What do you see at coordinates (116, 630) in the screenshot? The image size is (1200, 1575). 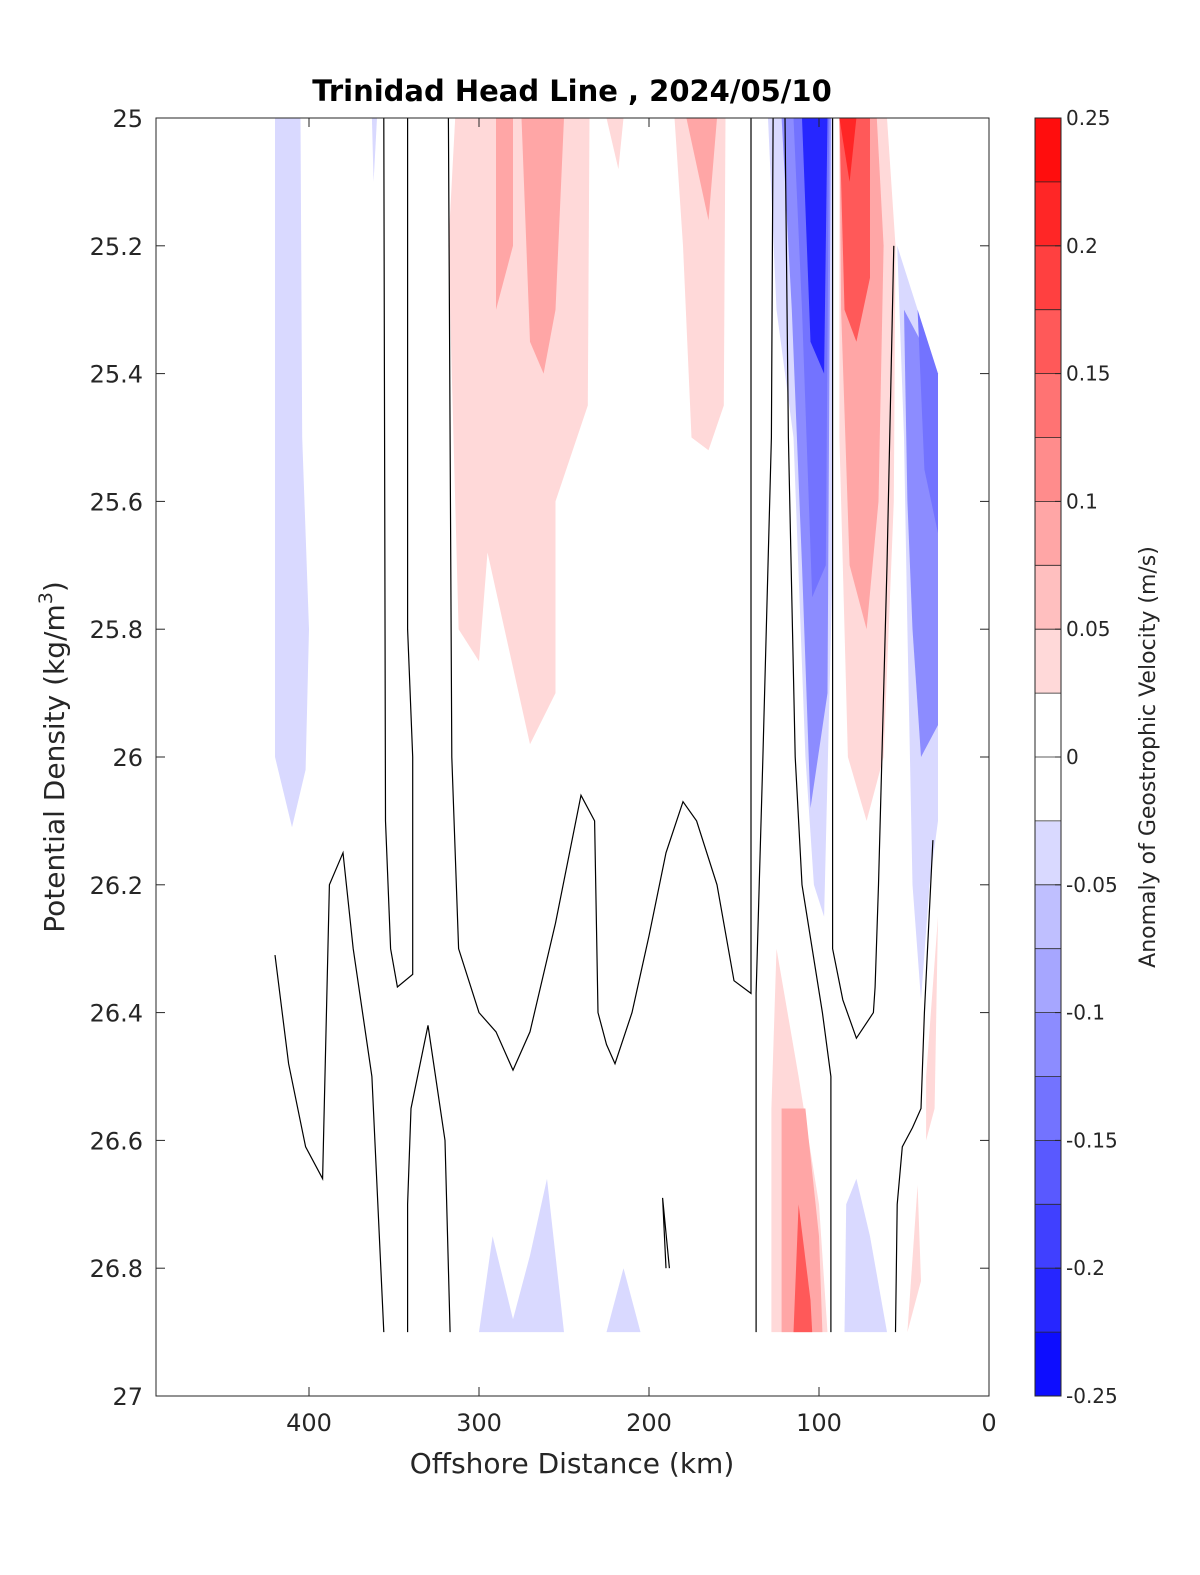 I see `y-tick-label: 25.8` at bounding box center [116, 630].